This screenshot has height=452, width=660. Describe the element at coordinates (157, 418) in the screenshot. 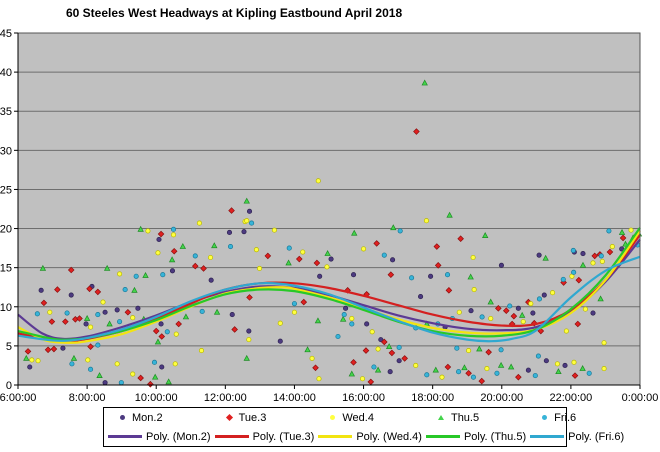

I see `legend-item-mon-2: Mon.2` at that location.